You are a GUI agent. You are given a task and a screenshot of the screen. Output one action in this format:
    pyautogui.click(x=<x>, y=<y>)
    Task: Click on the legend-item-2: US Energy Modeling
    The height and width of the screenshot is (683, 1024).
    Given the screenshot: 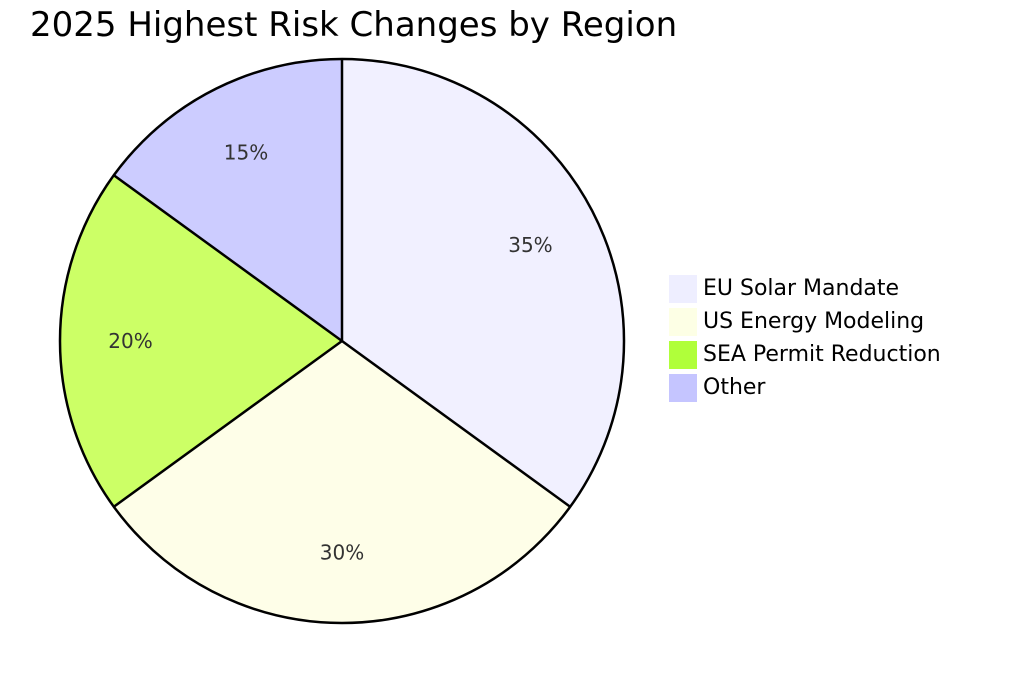 What is the action you would take?
    pyautogui.click(x=805, y=321)
    